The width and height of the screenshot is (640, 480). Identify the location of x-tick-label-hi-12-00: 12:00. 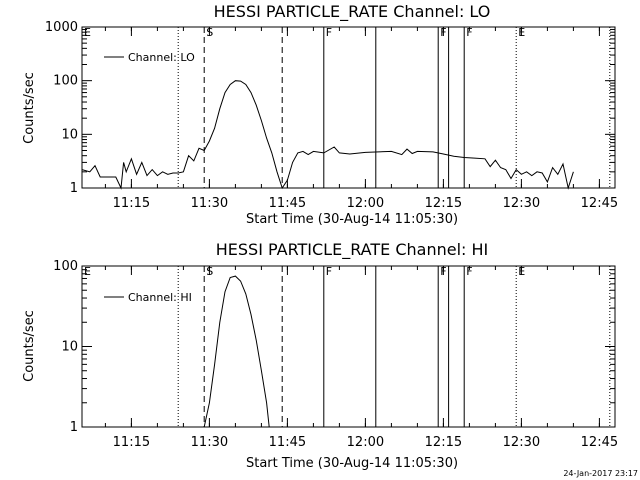
(365, 442).